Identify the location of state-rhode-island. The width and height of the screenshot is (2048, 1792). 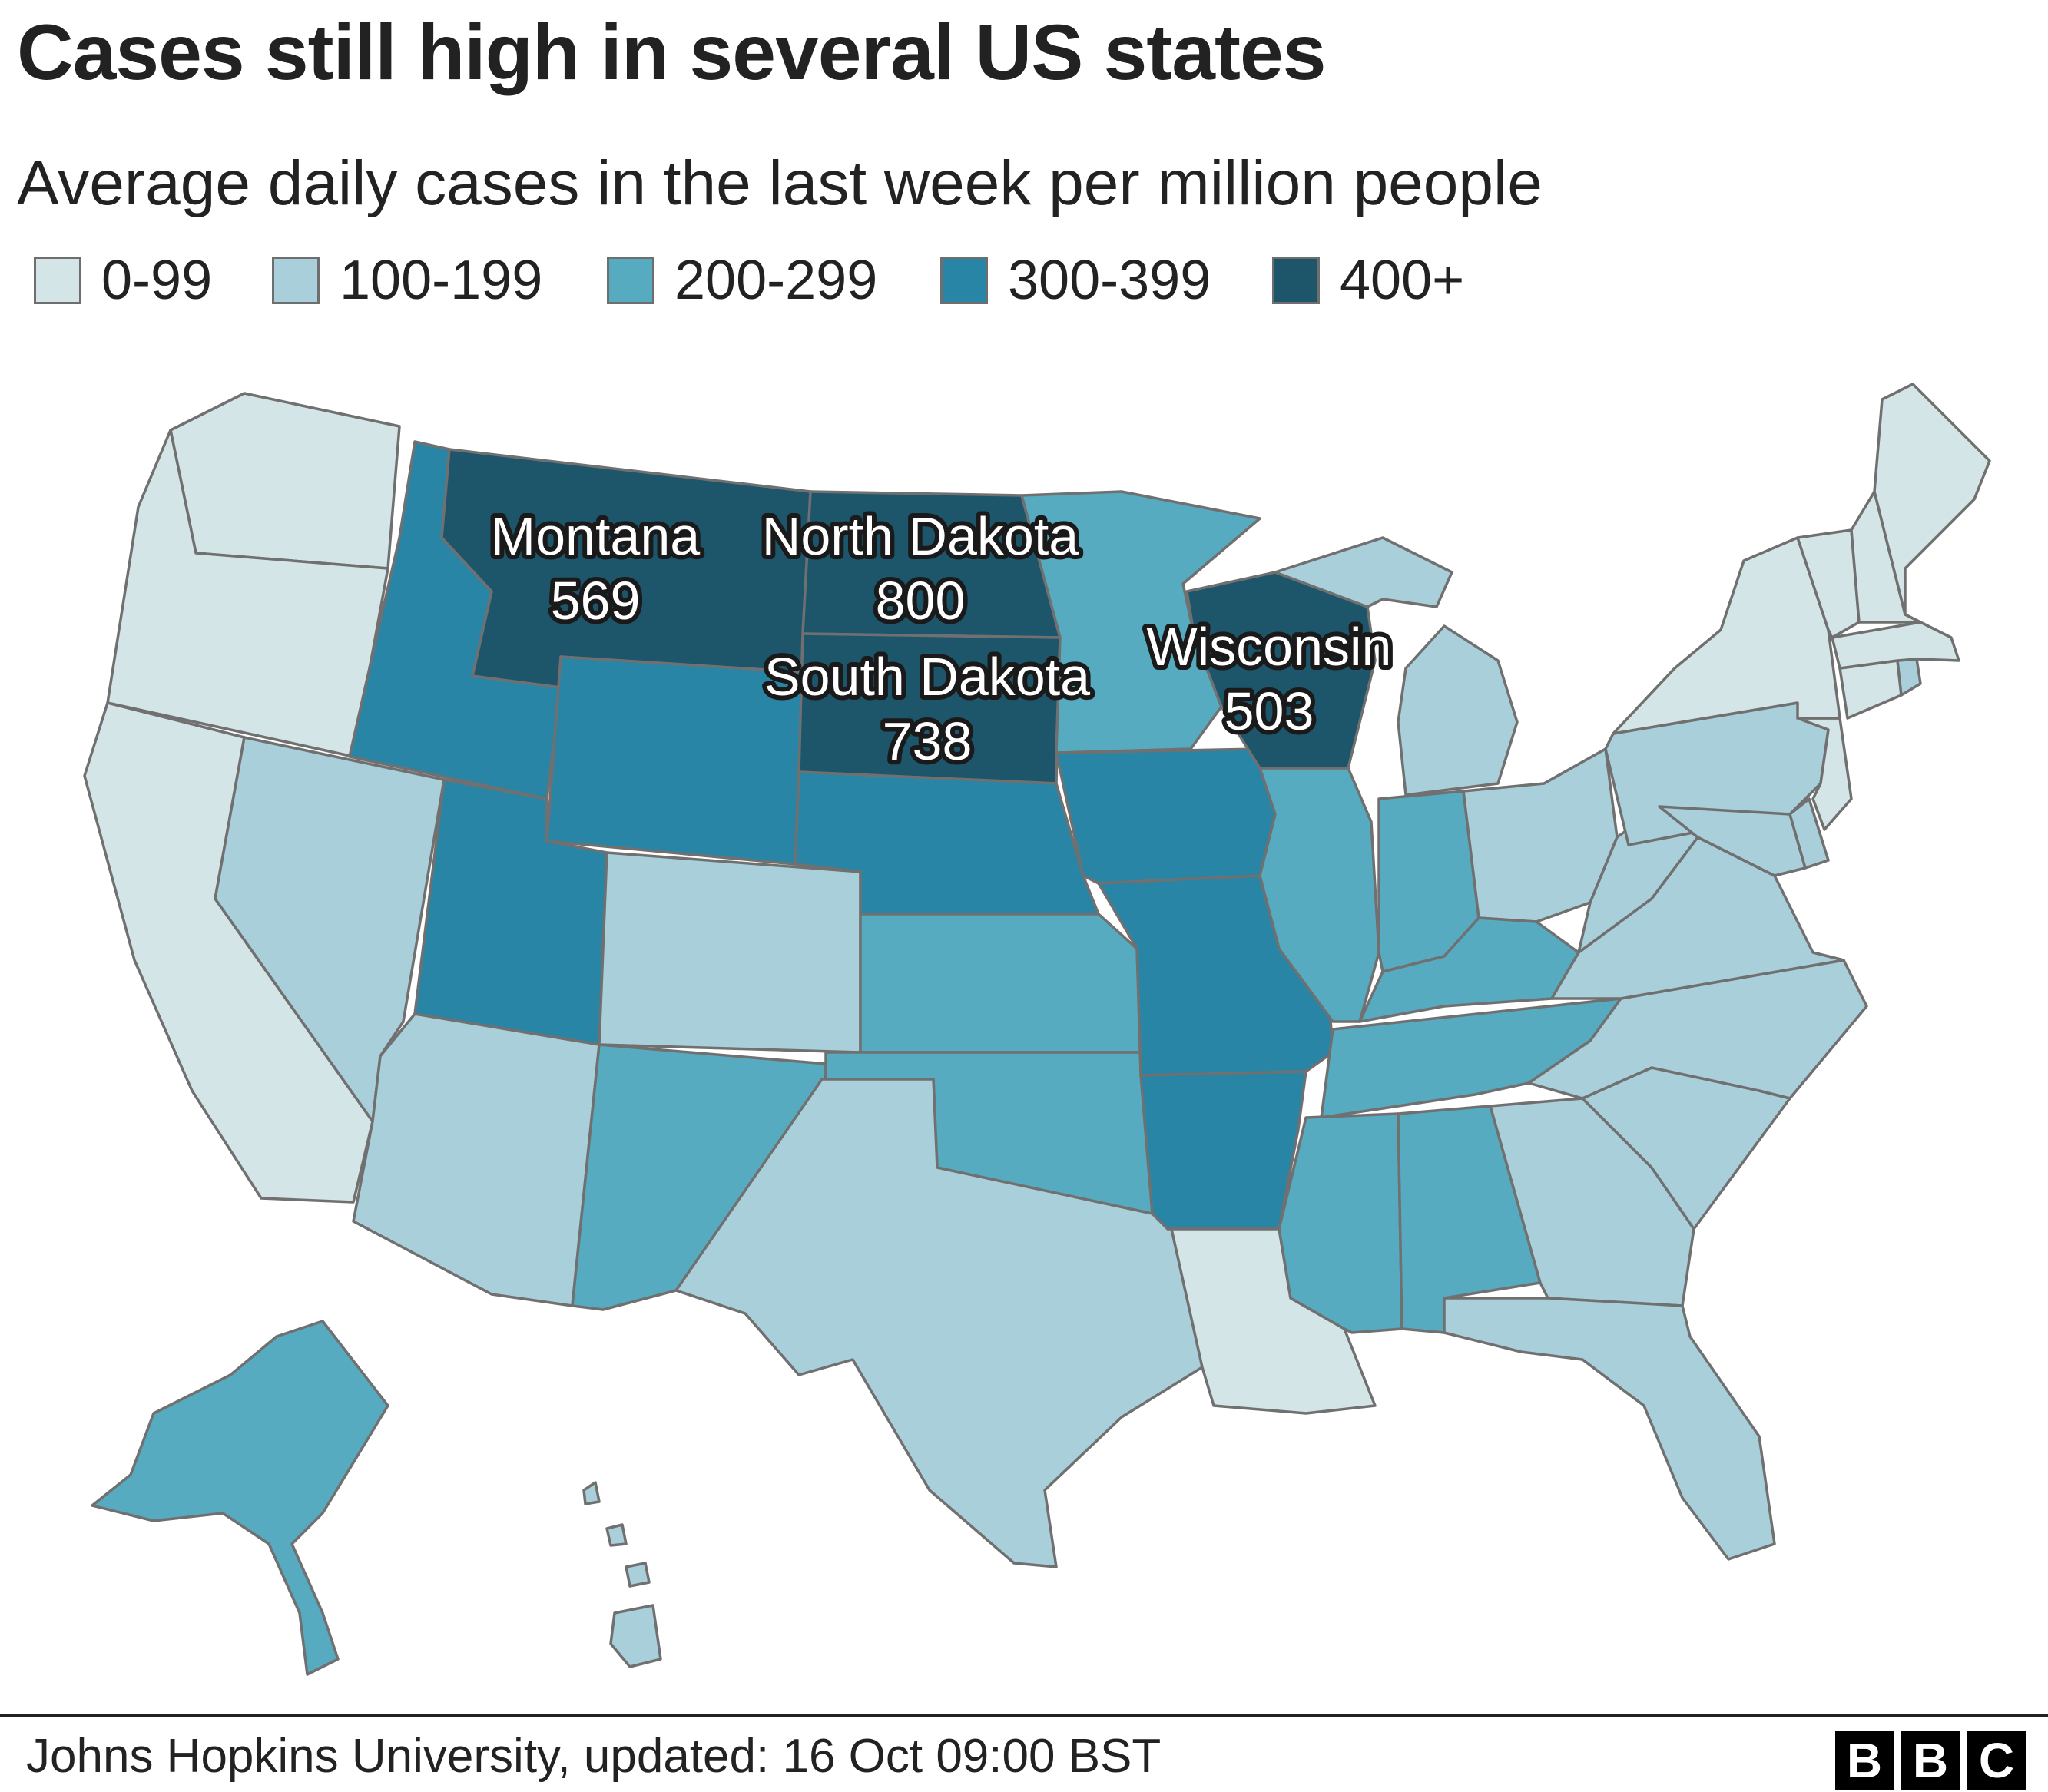
(1909, 677).